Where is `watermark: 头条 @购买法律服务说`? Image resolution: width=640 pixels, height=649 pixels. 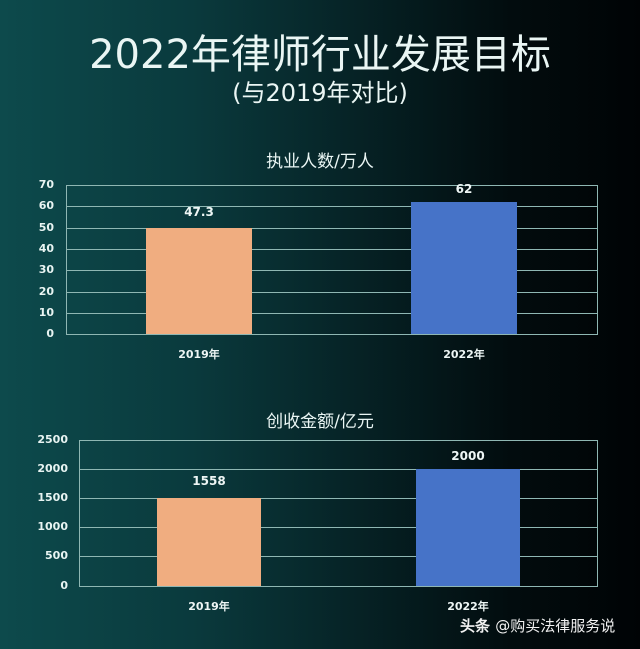
watermark: 头条 @购买法律服务说 is located at coordinates (537, 625).